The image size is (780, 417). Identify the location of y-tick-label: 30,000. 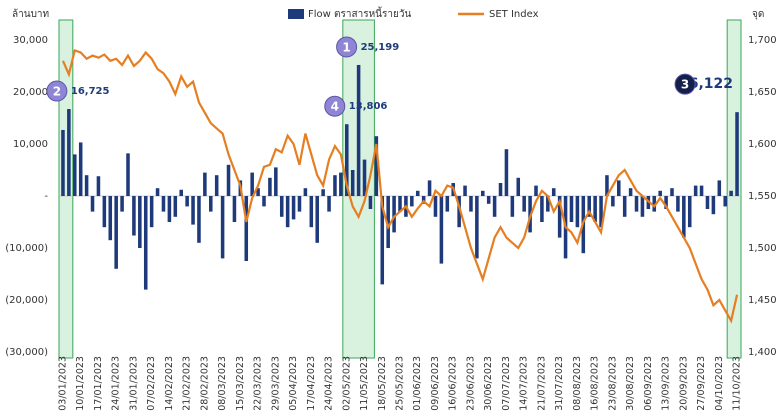
(30, 40).